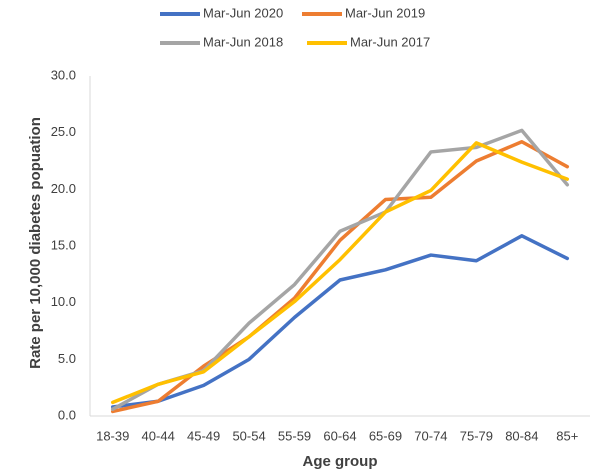 This screenshot has width=593, height=474. Describe the element at coordinates (63, 131) in the screenshot. I see `y-tick-label: 25.0` at that location.